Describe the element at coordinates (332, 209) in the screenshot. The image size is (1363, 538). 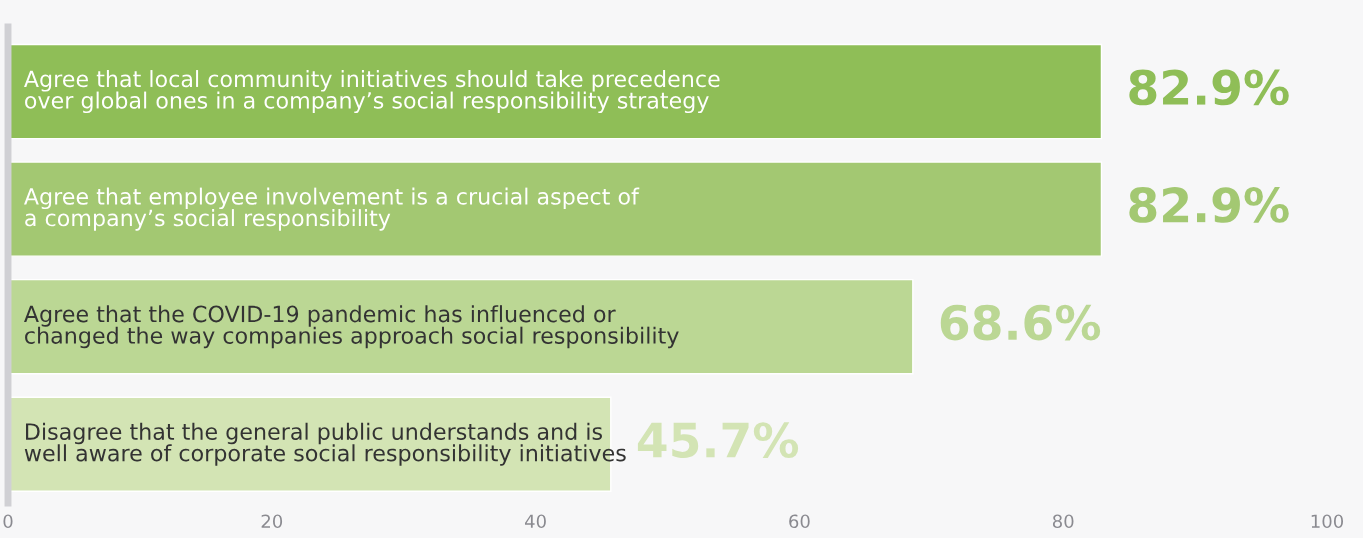
I see `y-tick-label: Agree that employee involvement is a crucial aspect of a company’s social responsibility` at that location.